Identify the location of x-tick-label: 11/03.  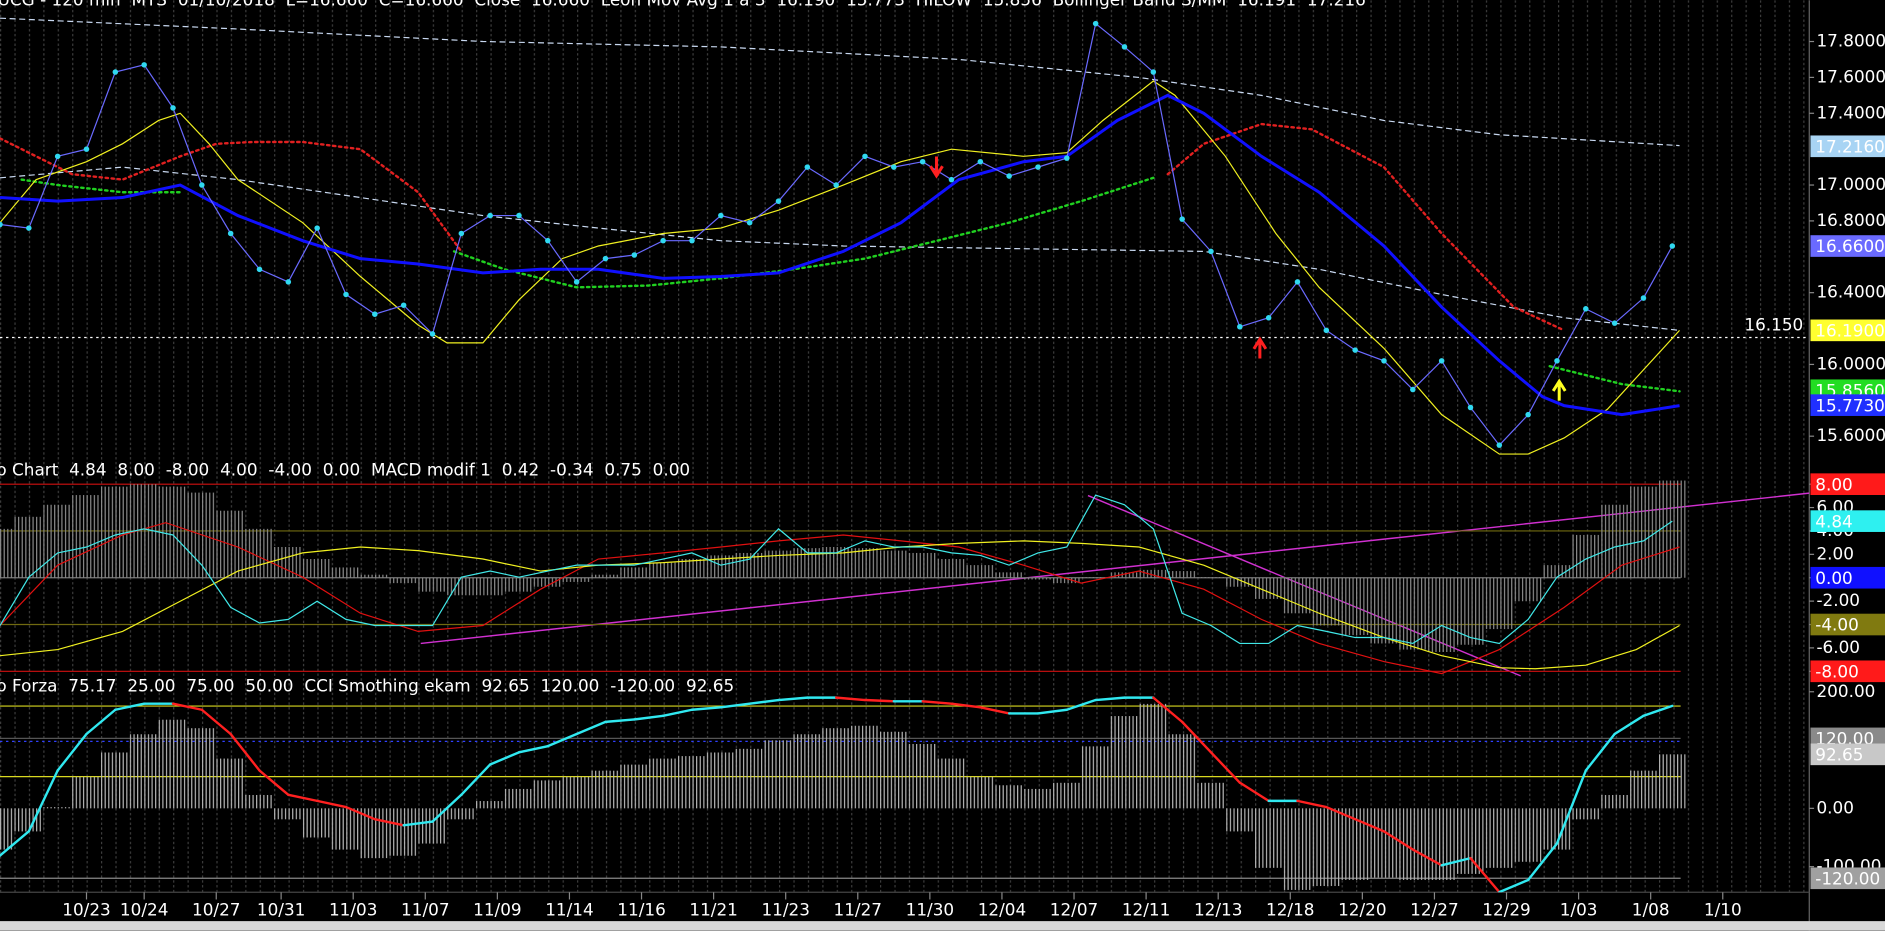
(353, 909).